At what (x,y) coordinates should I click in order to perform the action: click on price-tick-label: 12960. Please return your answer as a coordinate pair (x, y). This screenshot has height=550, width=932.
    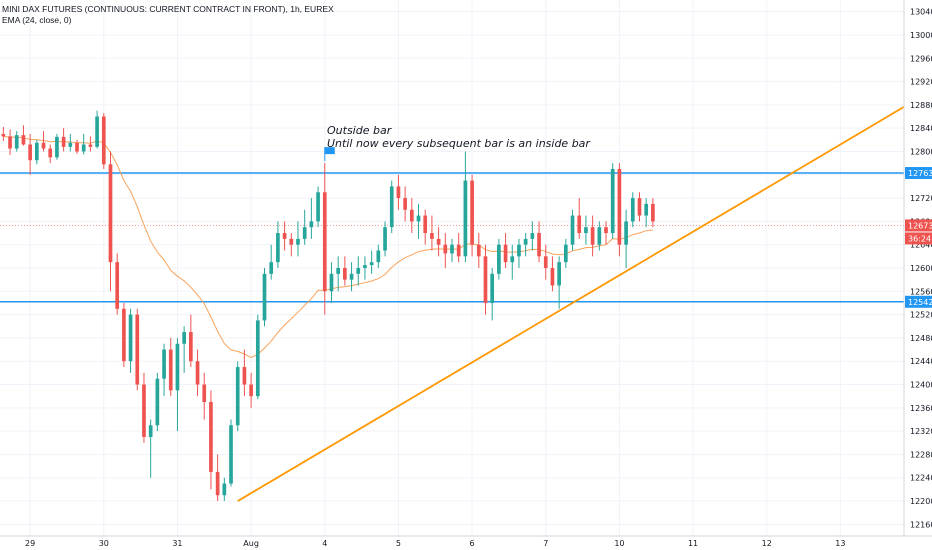
    Looking at the image, I should click on (921, 58).